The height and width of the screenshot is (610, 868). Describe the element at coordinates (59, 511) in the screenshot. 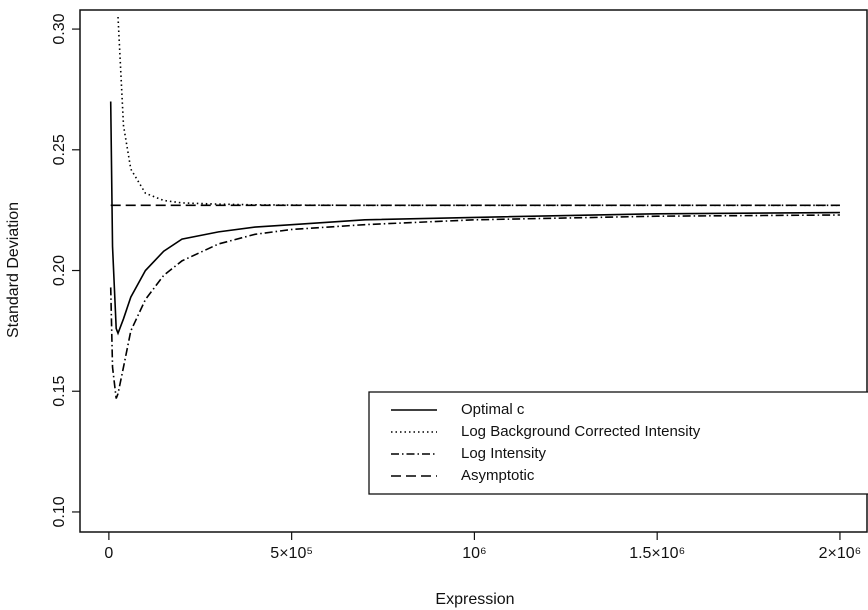

I see `y-tick-label: 0.10` at that location.